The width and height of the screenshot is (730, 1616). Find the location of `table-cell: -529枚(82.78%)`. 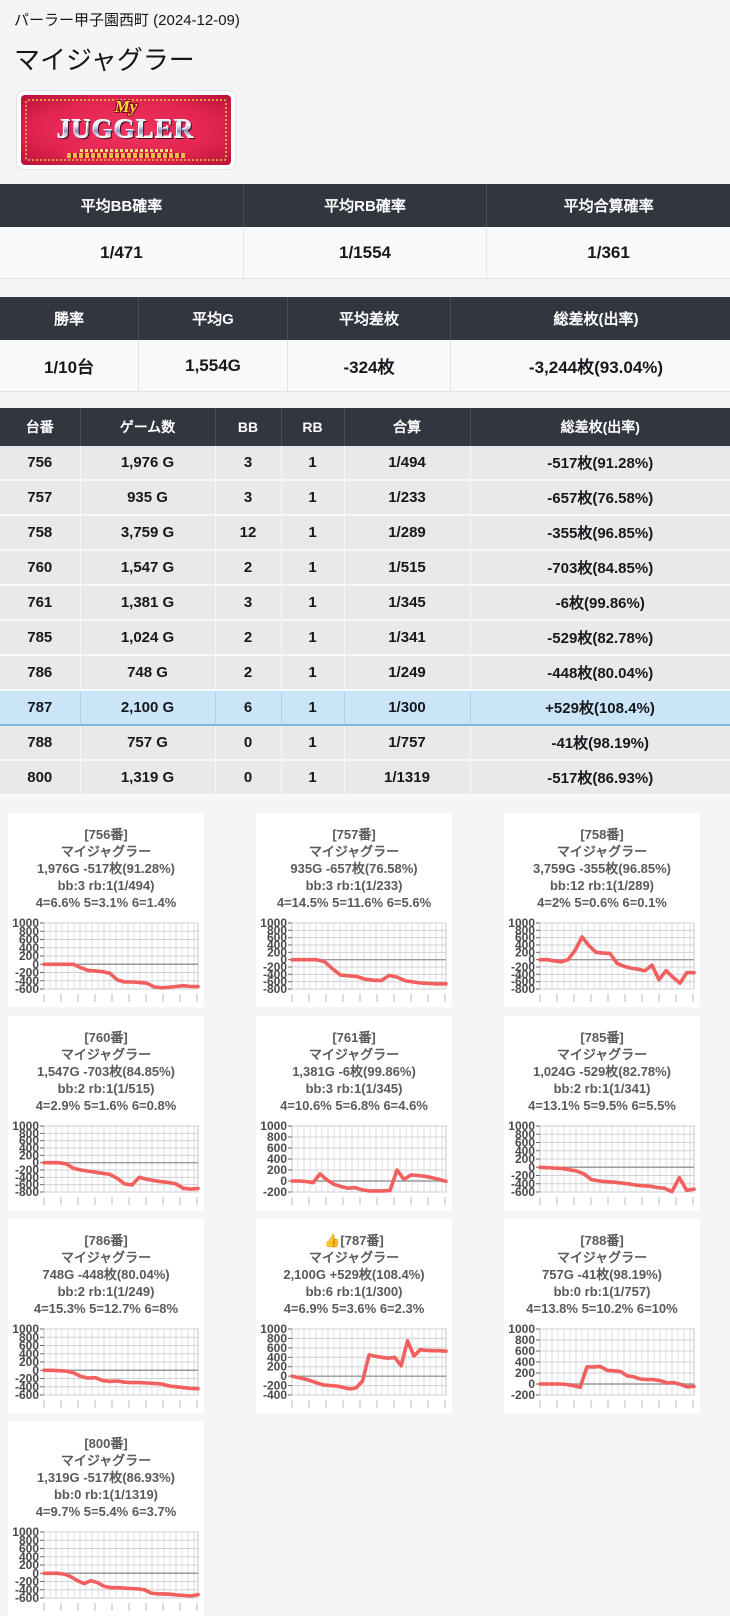

table-cell: -529枚(82.78%) is located at coordinates (600, 637).